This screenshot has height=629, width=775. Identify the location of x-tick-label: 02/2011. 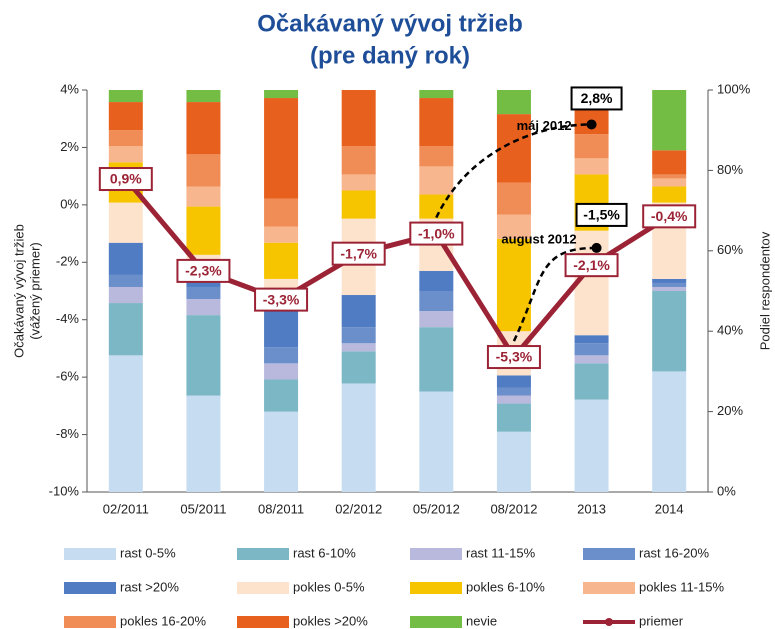
(126, 508).